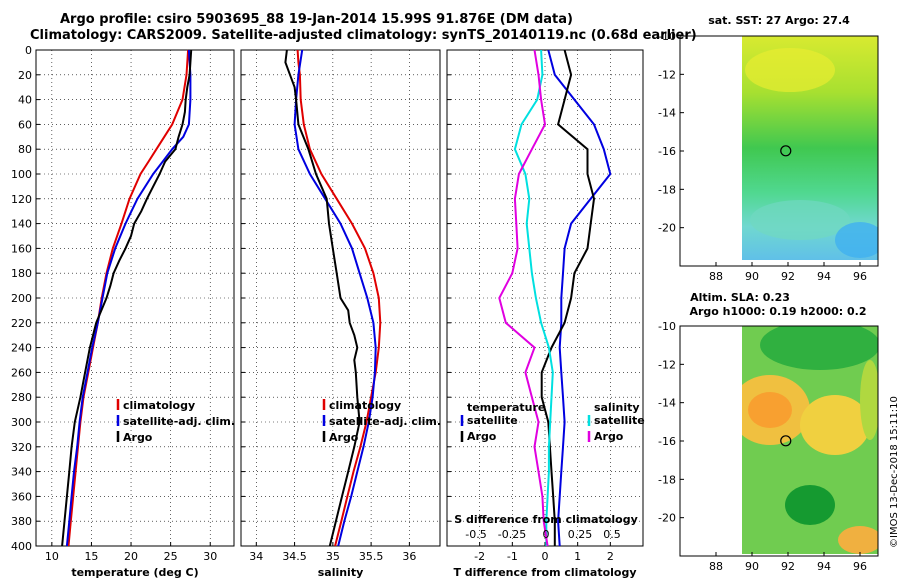 The height and width of the screenshot is (580, 900). What do you see at coordinates (512, 534) in the screenshot?
I see `diff-top-tick-label: -0.25` at bounding box center [512, 534].